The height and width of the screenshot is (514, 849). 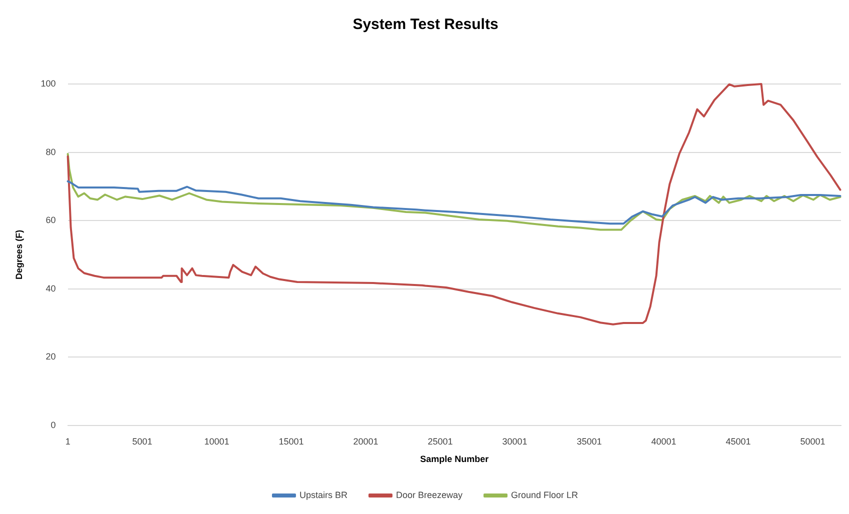 I want to click on legend-label: Ground Floor LR, so click(x=545, y=495).